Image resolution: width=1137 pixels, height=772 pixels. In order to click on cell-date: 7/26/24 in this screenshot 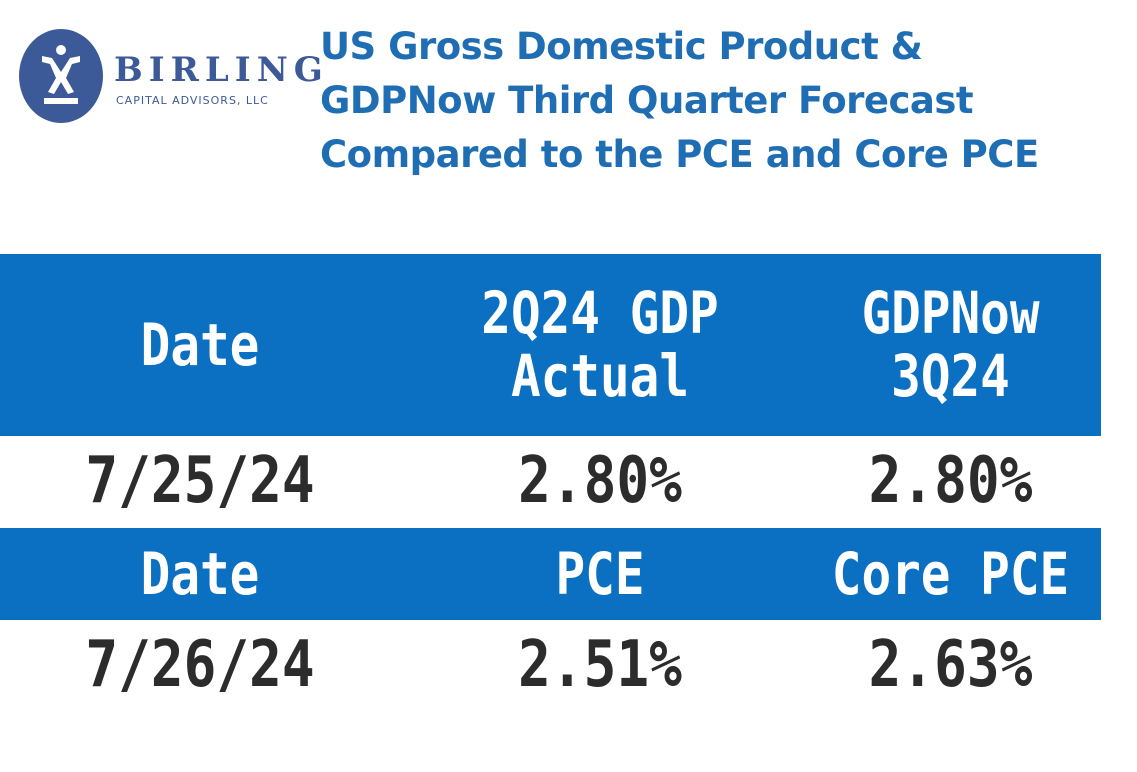, I will do `click(200, 665)`.